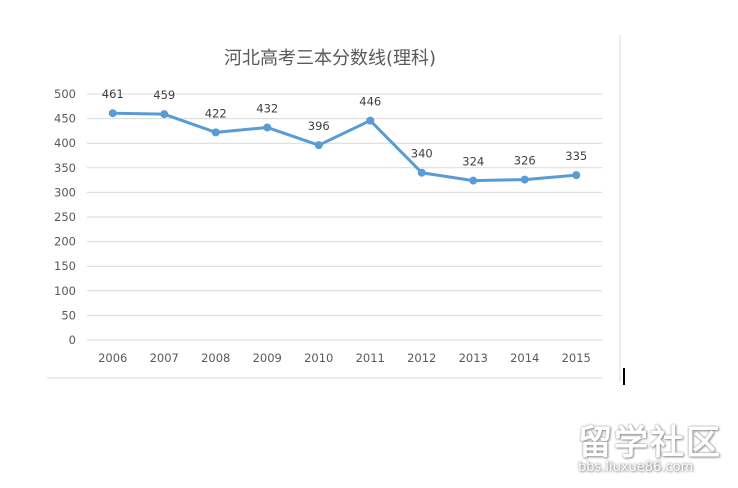 The image size is (738, 488). What do you see at coordinates (113, 94) in the screenshot?
I see `data-label: 461` at bounding box center [113, 94].